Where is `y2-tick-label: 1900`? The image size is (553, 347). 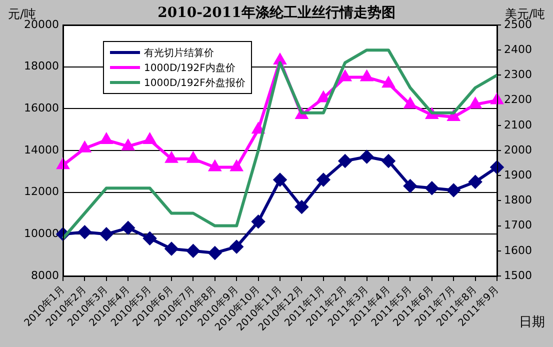
y2-tick-label: 1900 is located at coordinates (518, 175).